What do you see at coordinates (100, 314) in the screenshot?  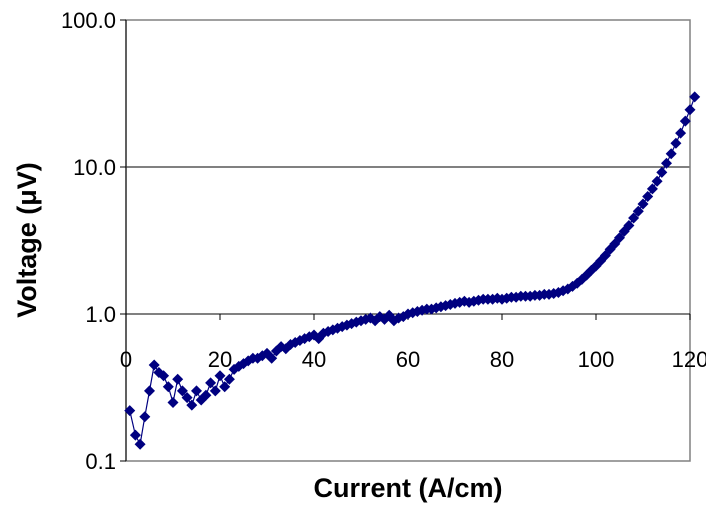 I see `y-tick-label: 1.0` at bounding box center [100, 314].